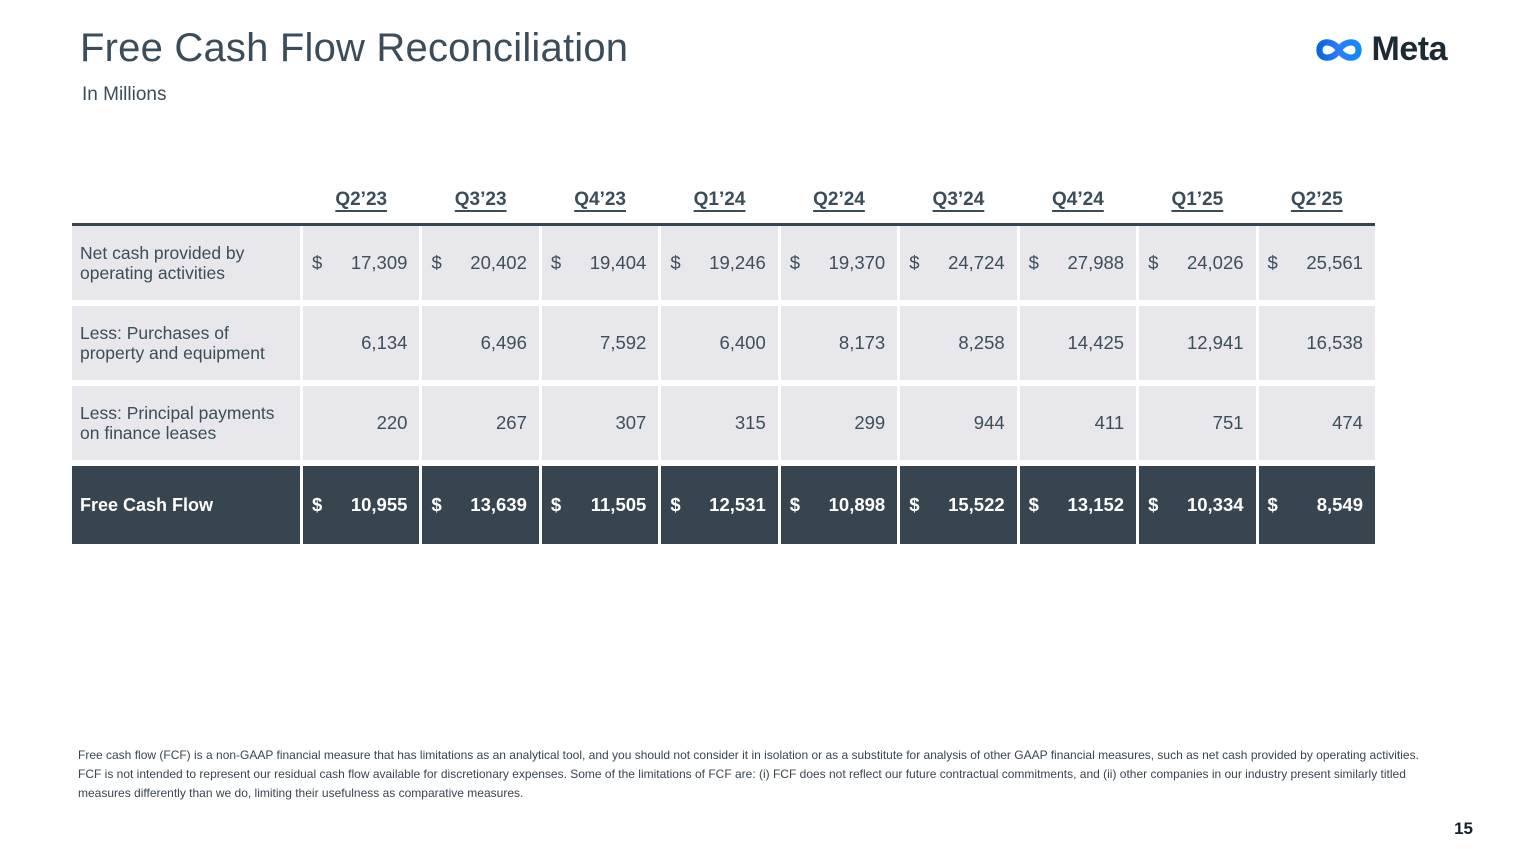  I want to click on row-label: Free Cash Flow, so click(186, 505).